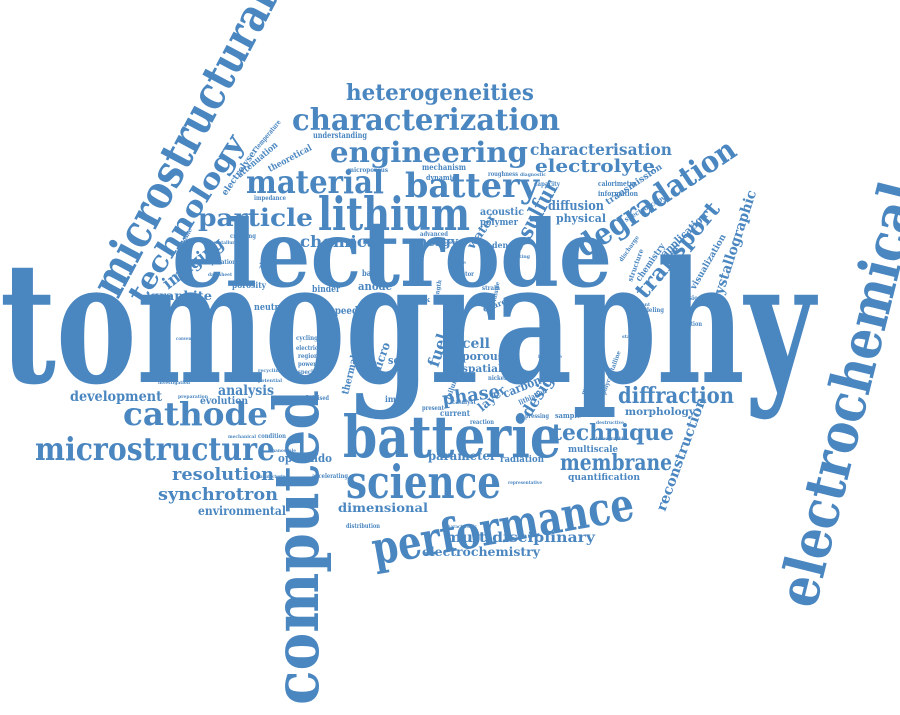  Describe the element at coordinates (375, 286) in the screenshot. I see `word-anode: anode` at that location.